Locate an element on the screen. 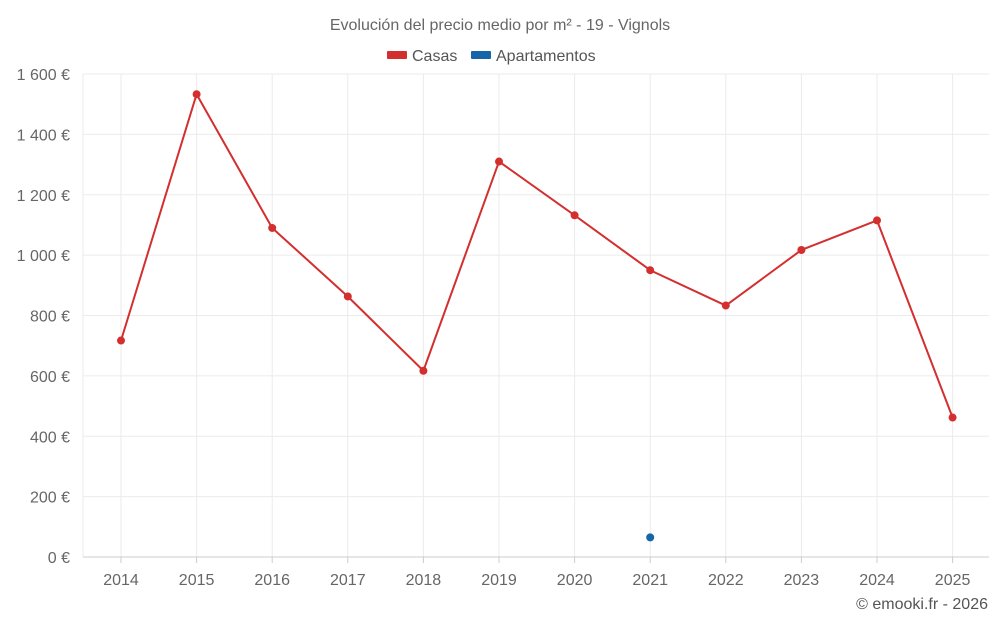  y-tick-label: 1 200 € is located at coordinates (43, 196).